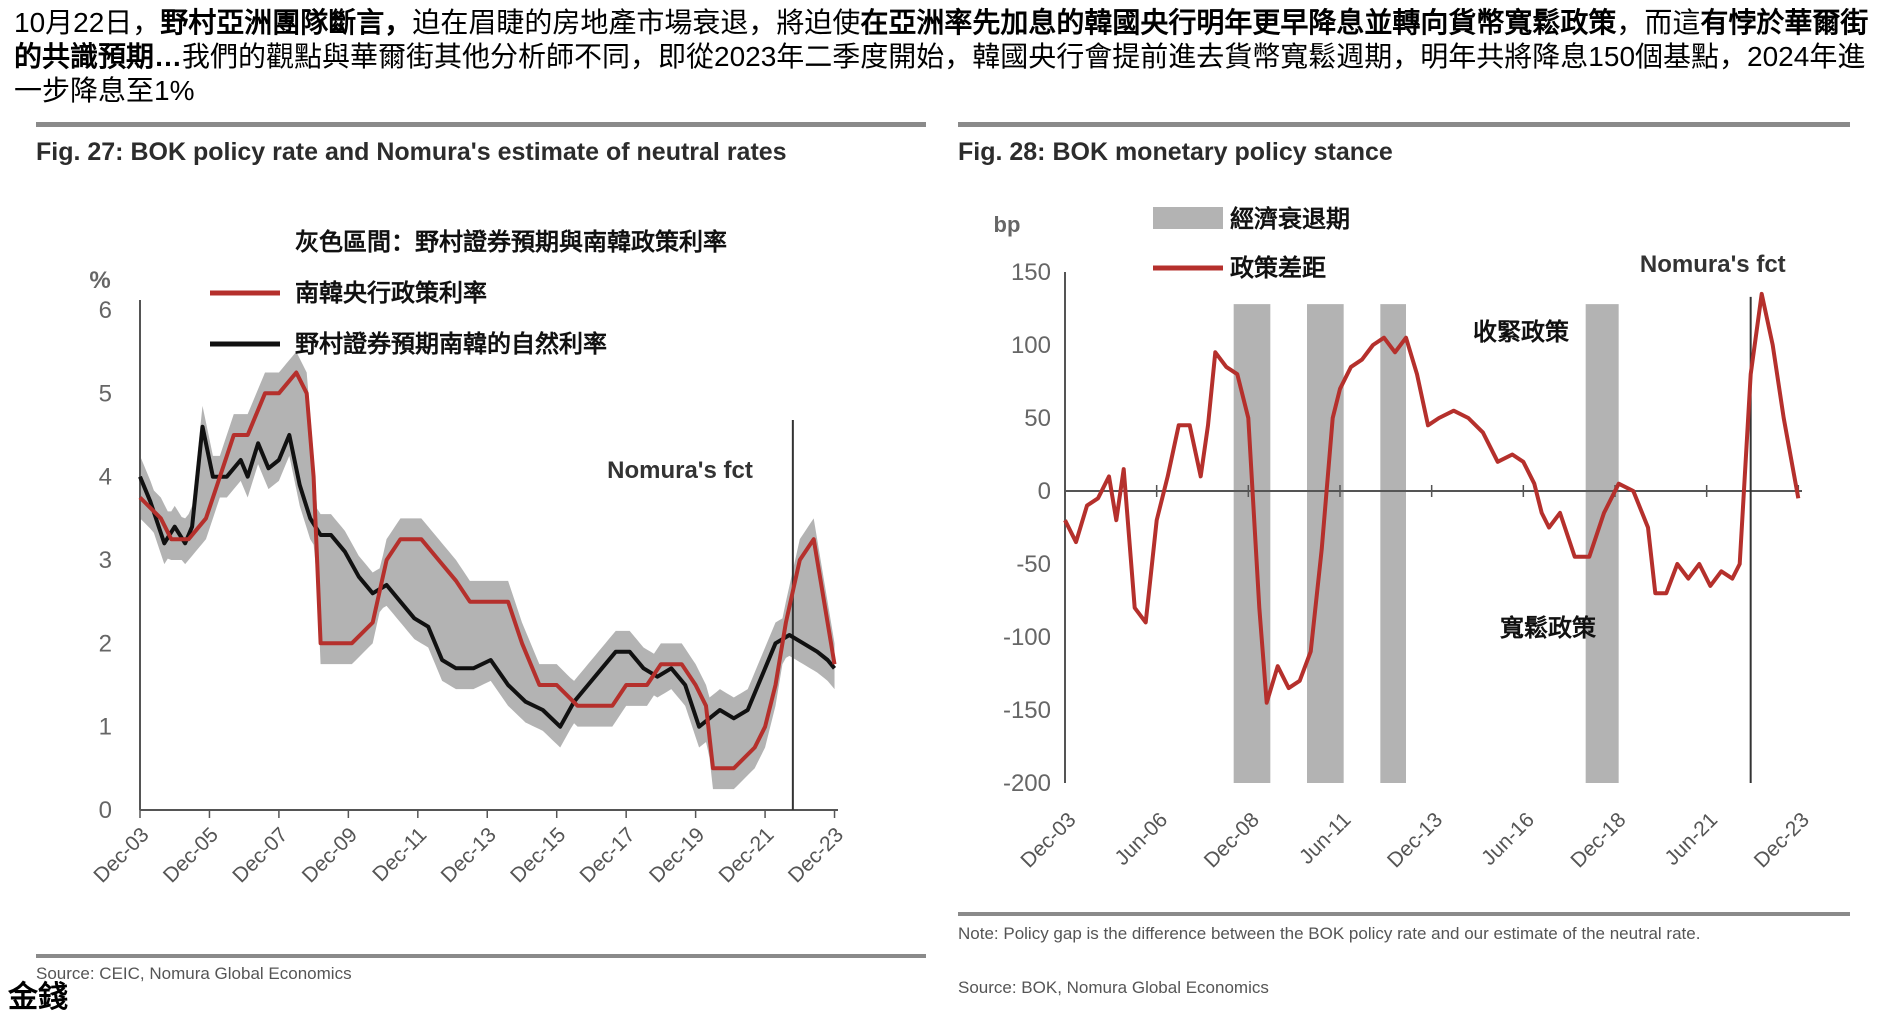 The image size is (1888, 1016). What do you see at coordinates (191, 855) in the screenshot?
I see `x-tick-label: Dec-05` at bounding box center [191, 855].